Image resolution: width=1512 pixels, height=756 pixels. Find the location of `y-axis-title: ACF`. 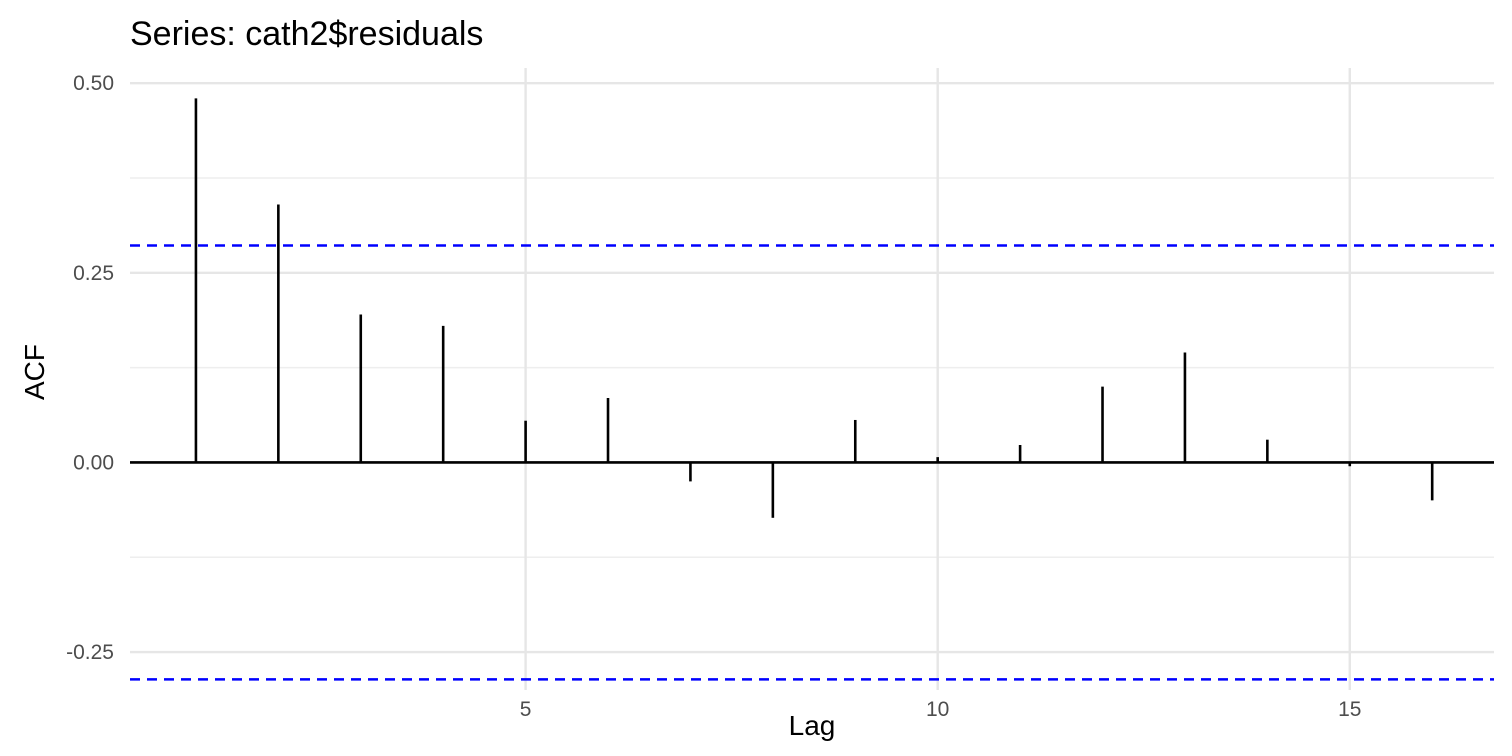

y-axis-title: ACF is located at coordinates (34, 372).